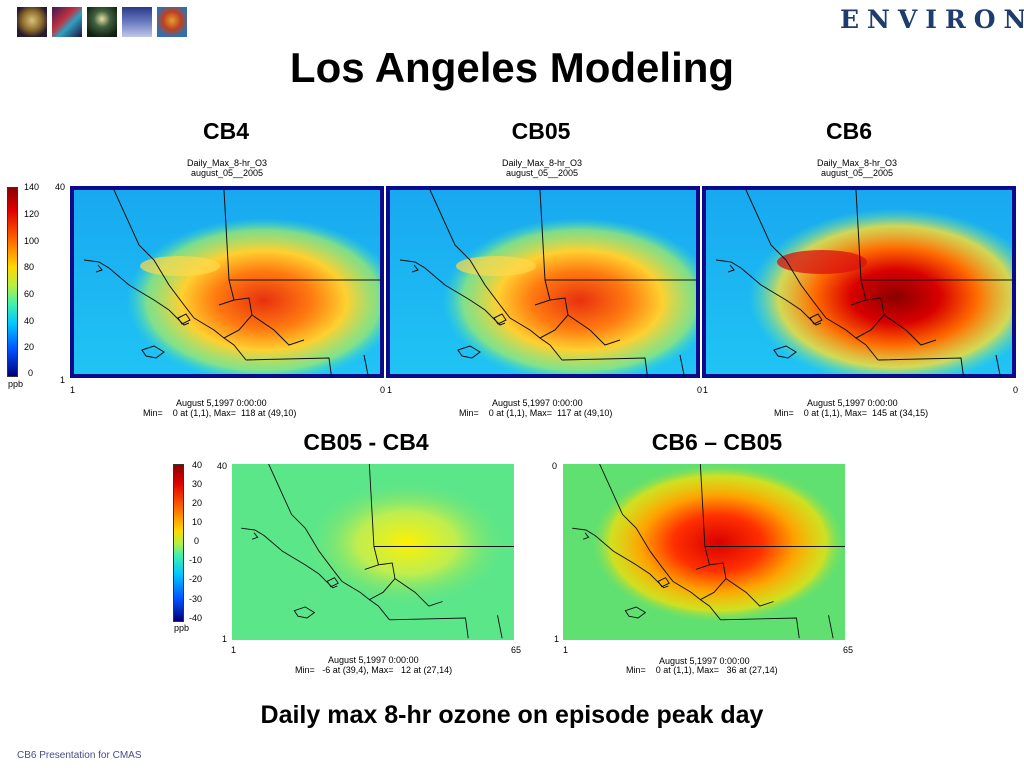 The width and height of the screenshot is (1024, 768). Describe the element at coordinates (373, 660) in the screenshot. I see `date-cb05-minus-cb4: August 5,1997 0:00:00` at that location.